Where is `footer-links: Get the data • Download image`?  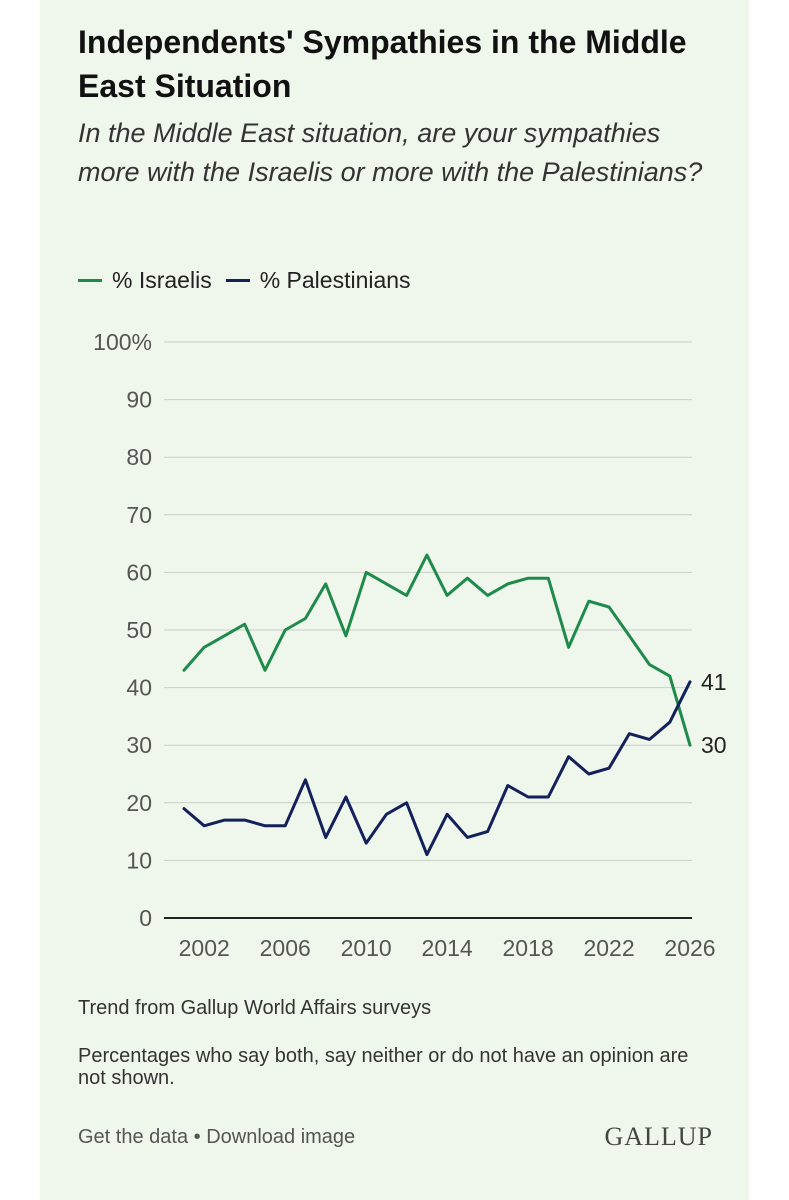
footer-links: Get the data • Download image is located at coordinates (216, 1137).